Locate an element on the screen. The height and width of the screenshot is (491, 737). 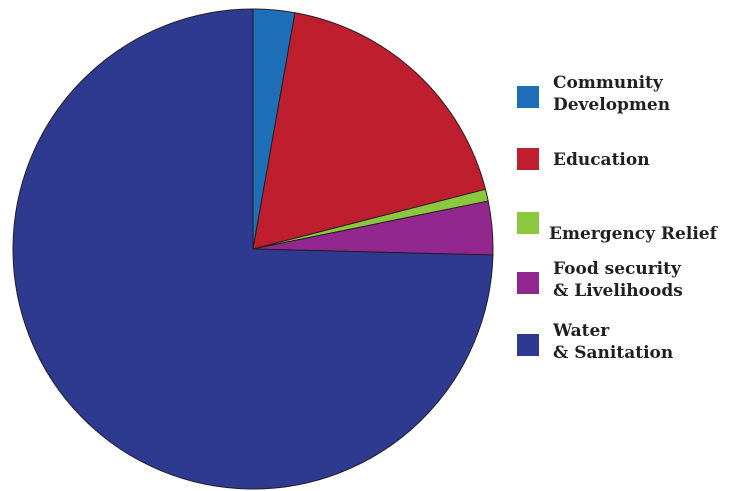
legend-label-4-line-0: Water is located at coordinates (581, 331).